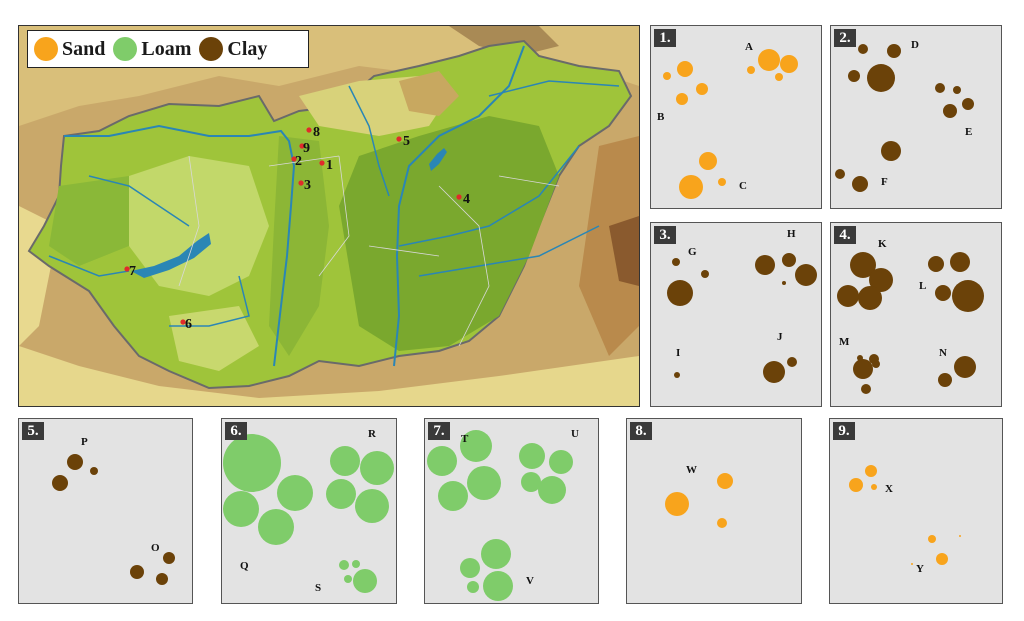 This screenshot has height=621, width=1024. Describe the element at coordinates (459, 206) in the screenshot. I see `river-tisza` at that location.